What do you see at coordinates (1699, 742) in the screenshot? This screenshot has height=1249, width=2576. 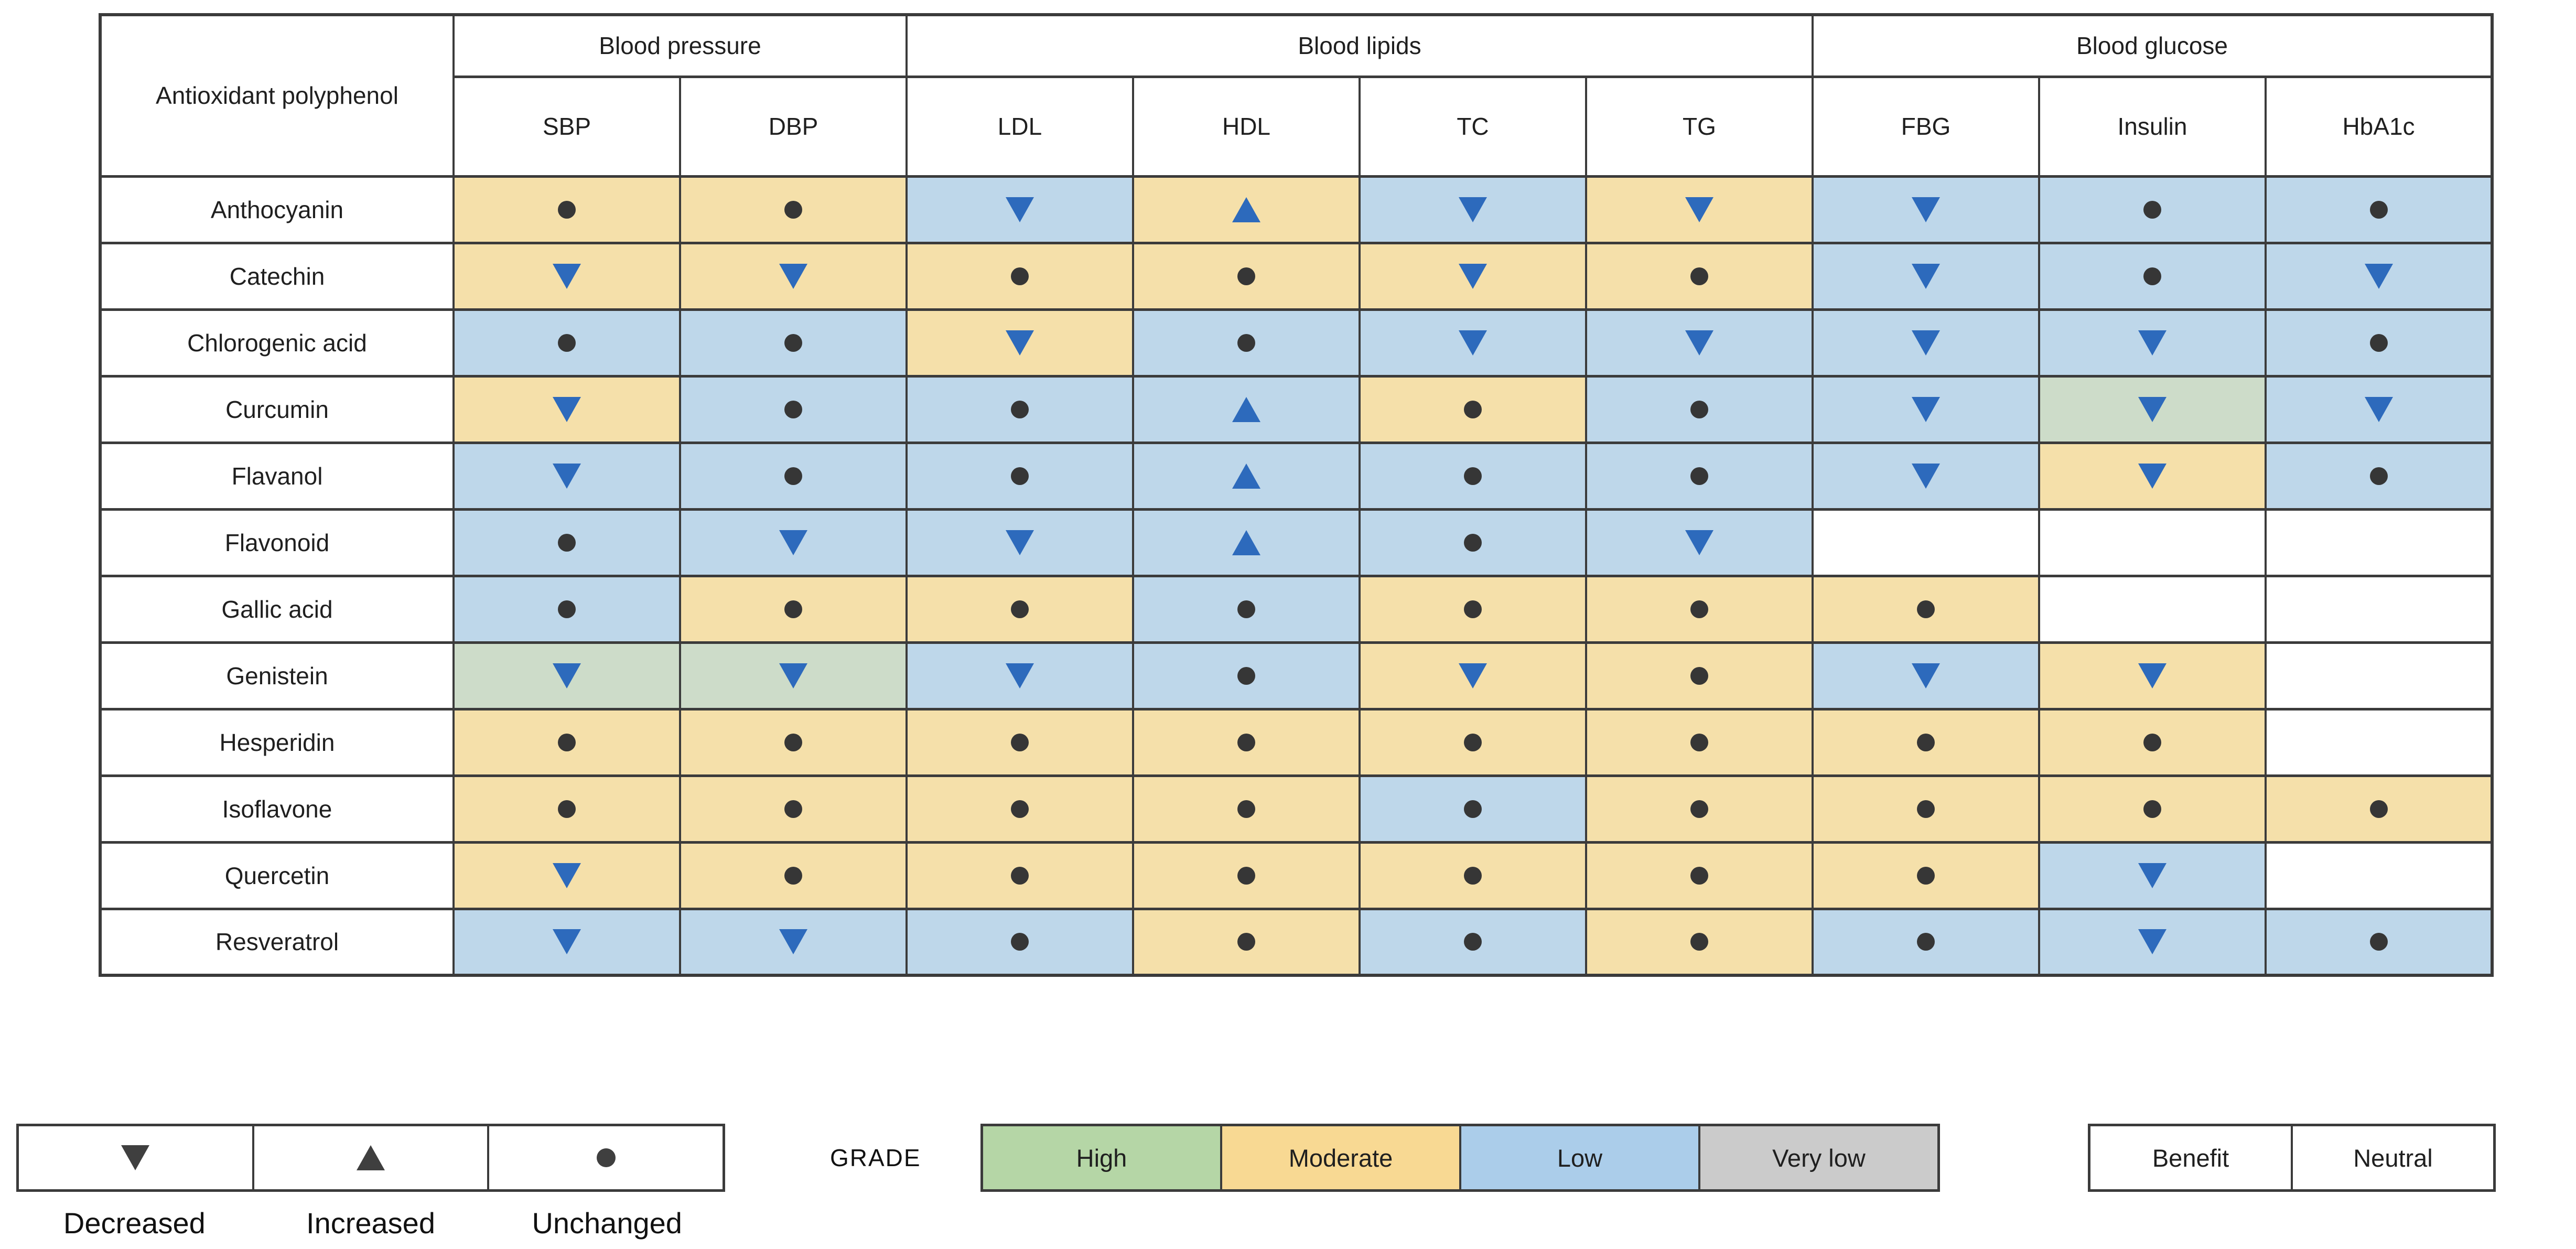 I see `effect-cell-hesperidin-tg` at bounding box center [1699, 742].